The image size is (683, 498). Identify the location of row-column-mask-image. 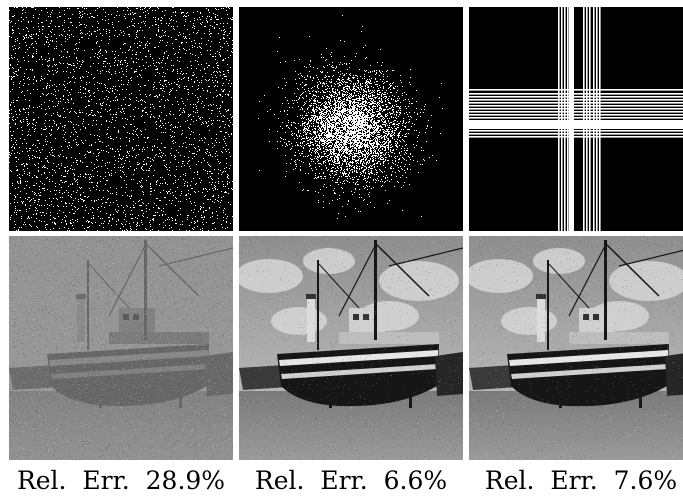
(576, 119).